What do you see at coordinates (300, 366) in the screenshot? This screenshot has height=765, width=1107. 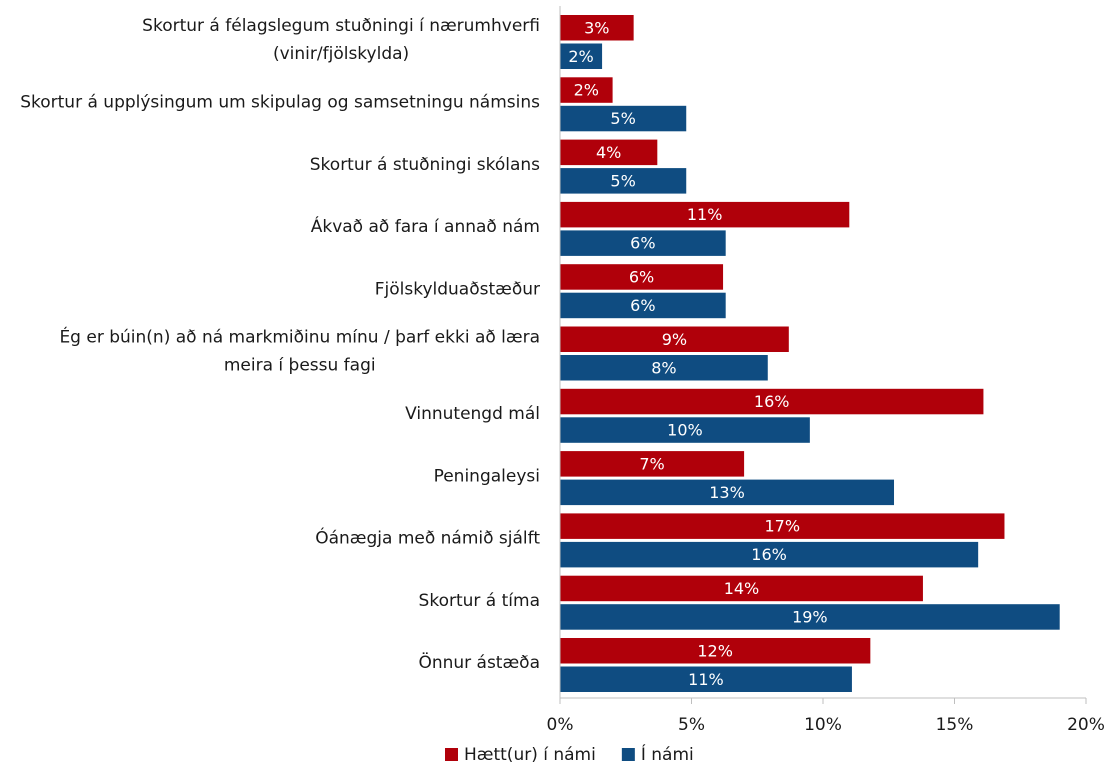 I see `category-label: meira í þessu fagi` at bounding box center [300, 366].